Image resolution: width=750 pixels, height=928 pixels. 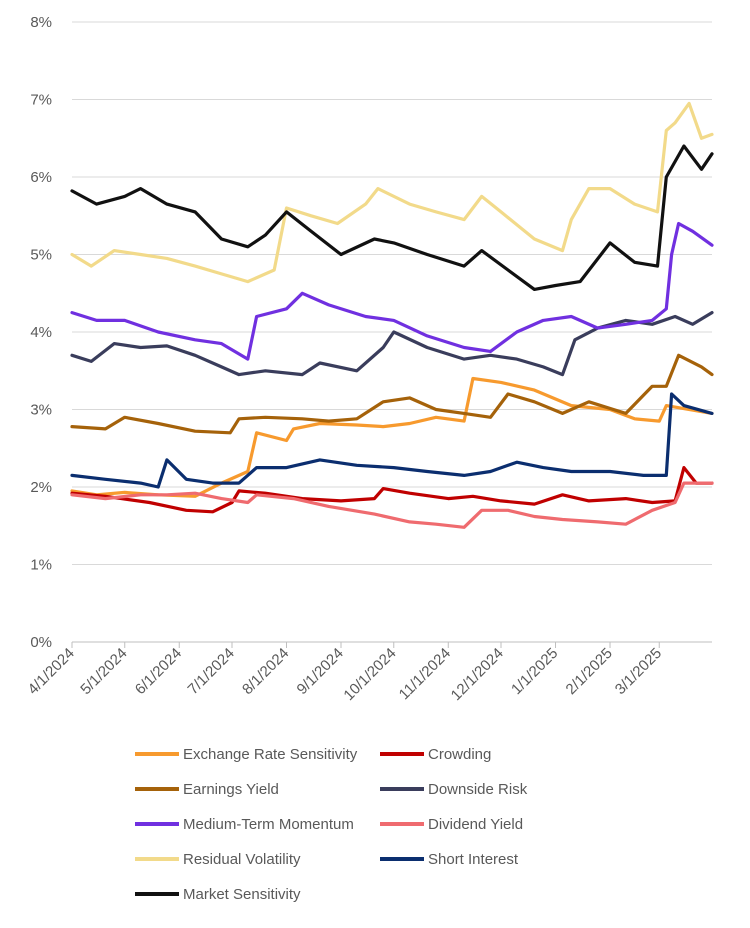 What do you see at coordinates (534, 671) in the screenshot?
I see `x-tick-label: 1/1/2025` at bounding box center [534, 671].